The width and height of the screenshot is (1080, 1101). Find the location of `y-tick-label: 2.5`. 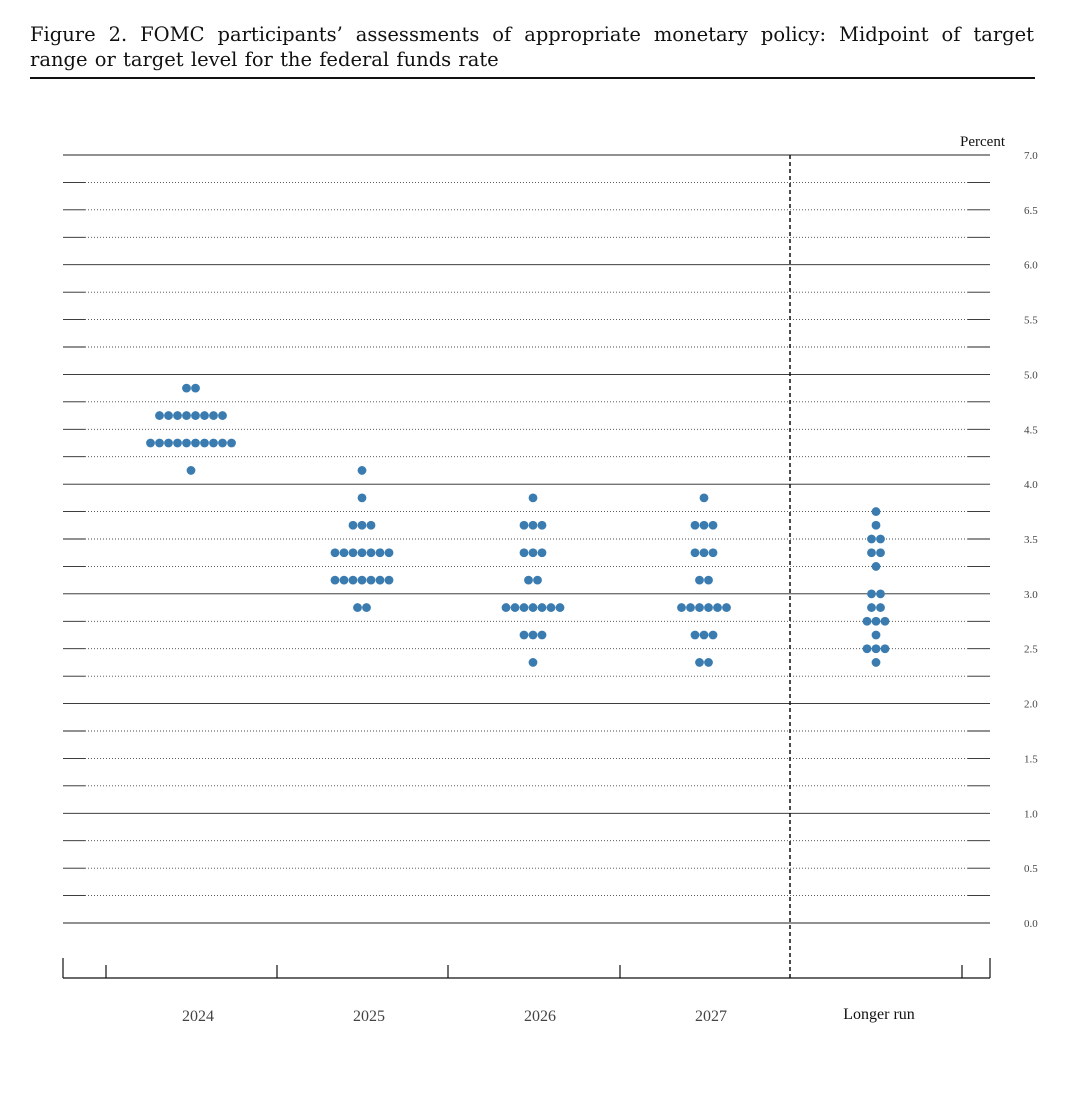

y-tick-label: 2.5 is located at coordinates (1031, 650).